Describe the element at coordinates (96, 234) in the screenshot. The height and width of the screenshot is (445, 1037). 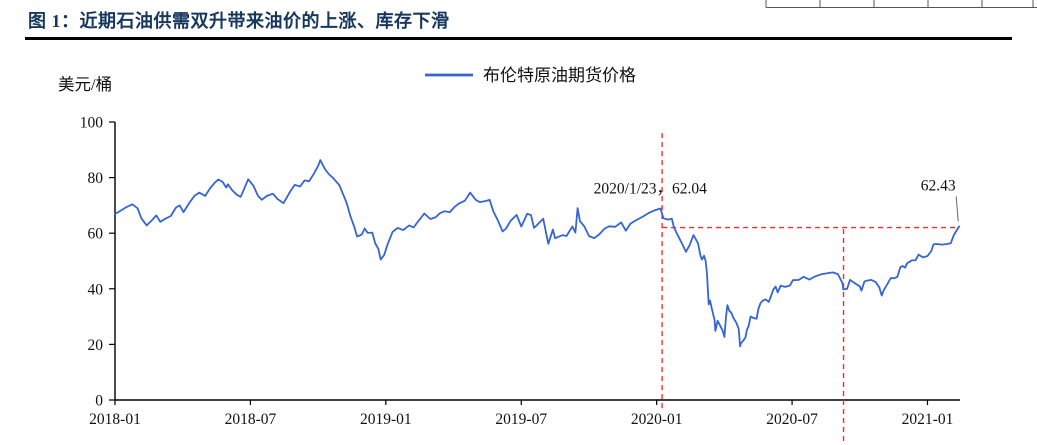
I see `y-tick-label: 60` at that location.